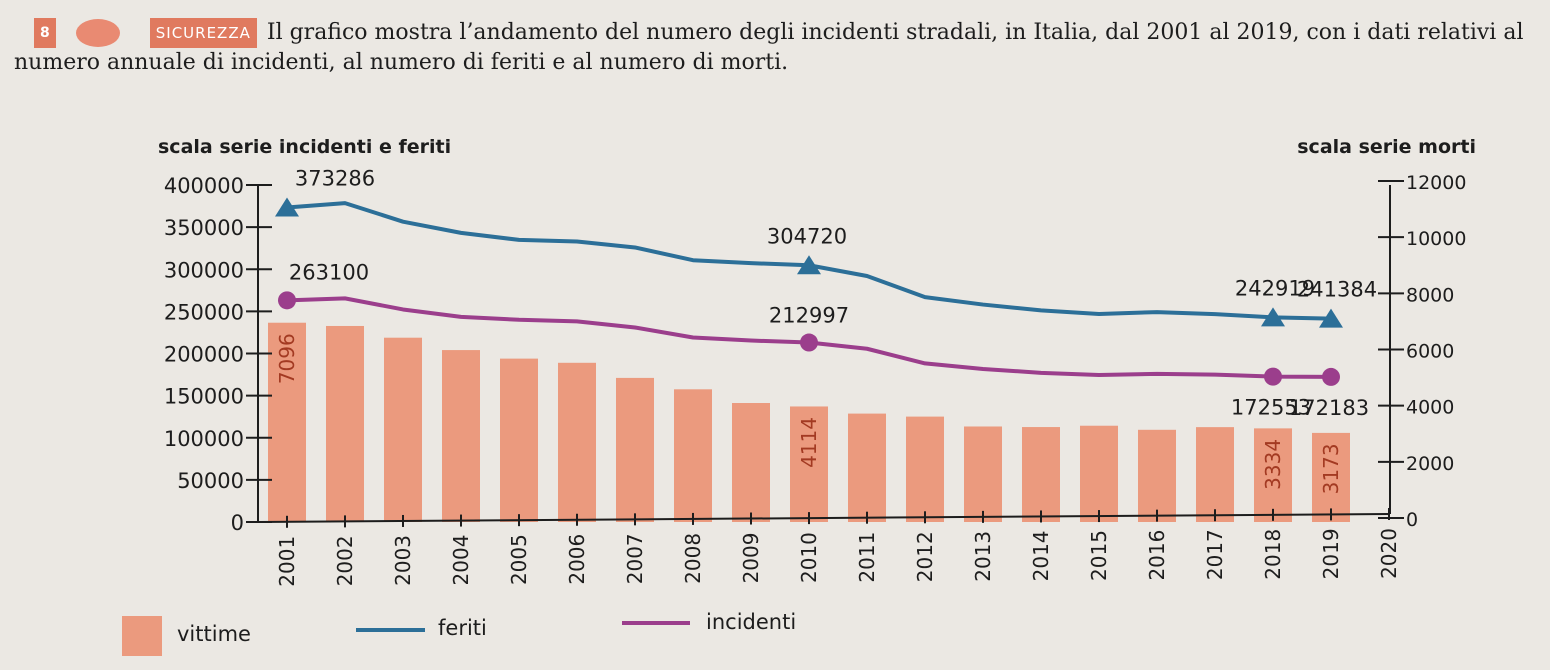  I want to click on x-tick-label: 2010, so click(809, 557).